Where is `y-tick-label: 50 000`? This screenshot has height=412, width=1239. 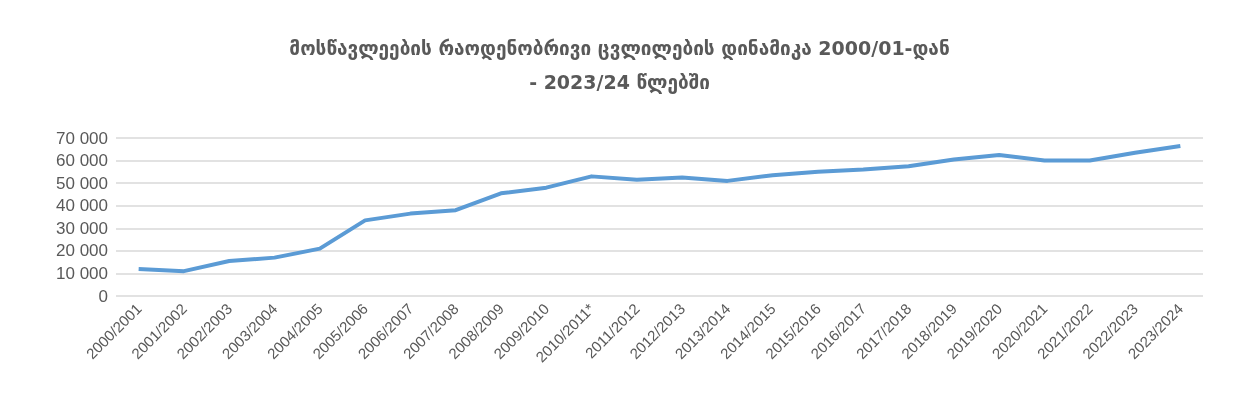
y-tick-label: 50 000 is located at coordinates (82, 183).